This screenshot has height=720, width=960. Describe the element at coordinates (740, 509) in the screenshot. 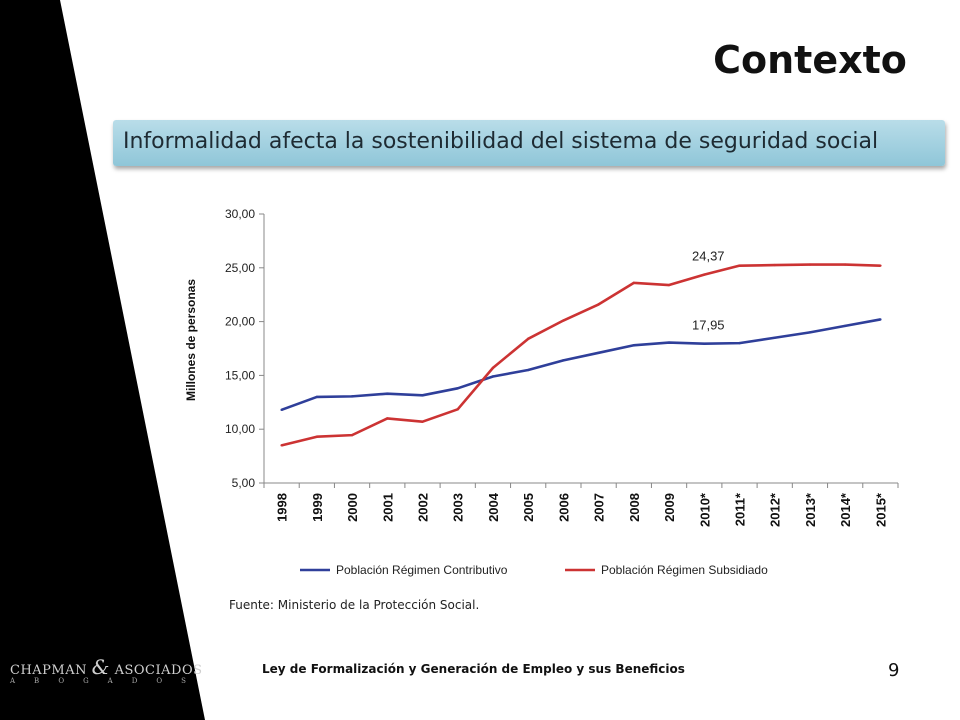

I see `x-tick-label: 2011*` at that location.